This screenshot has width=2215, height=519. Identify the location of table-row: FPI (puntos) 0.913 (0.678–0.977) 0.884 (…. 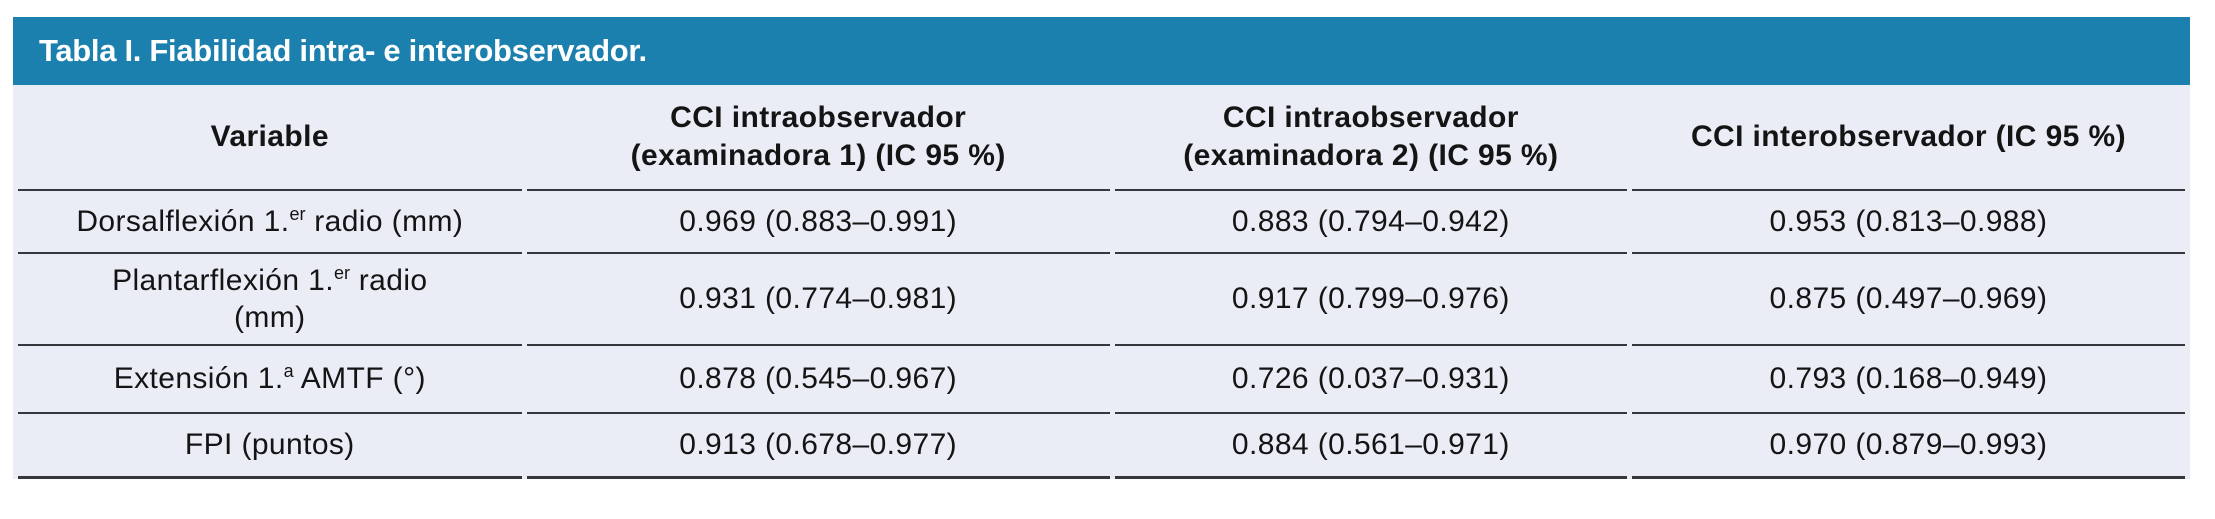
(1101, 446).